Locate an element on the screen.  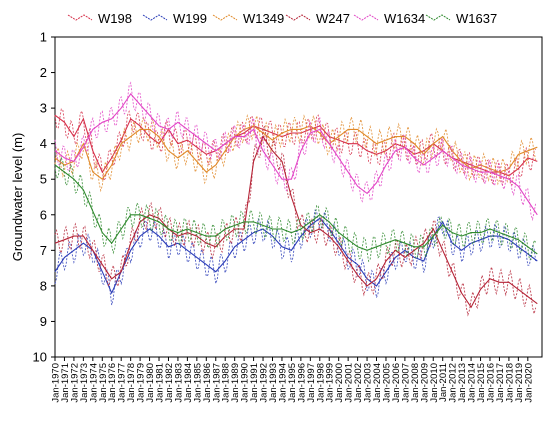
x-tick-label: Jan-2012 is located at coordinates (453, 383).